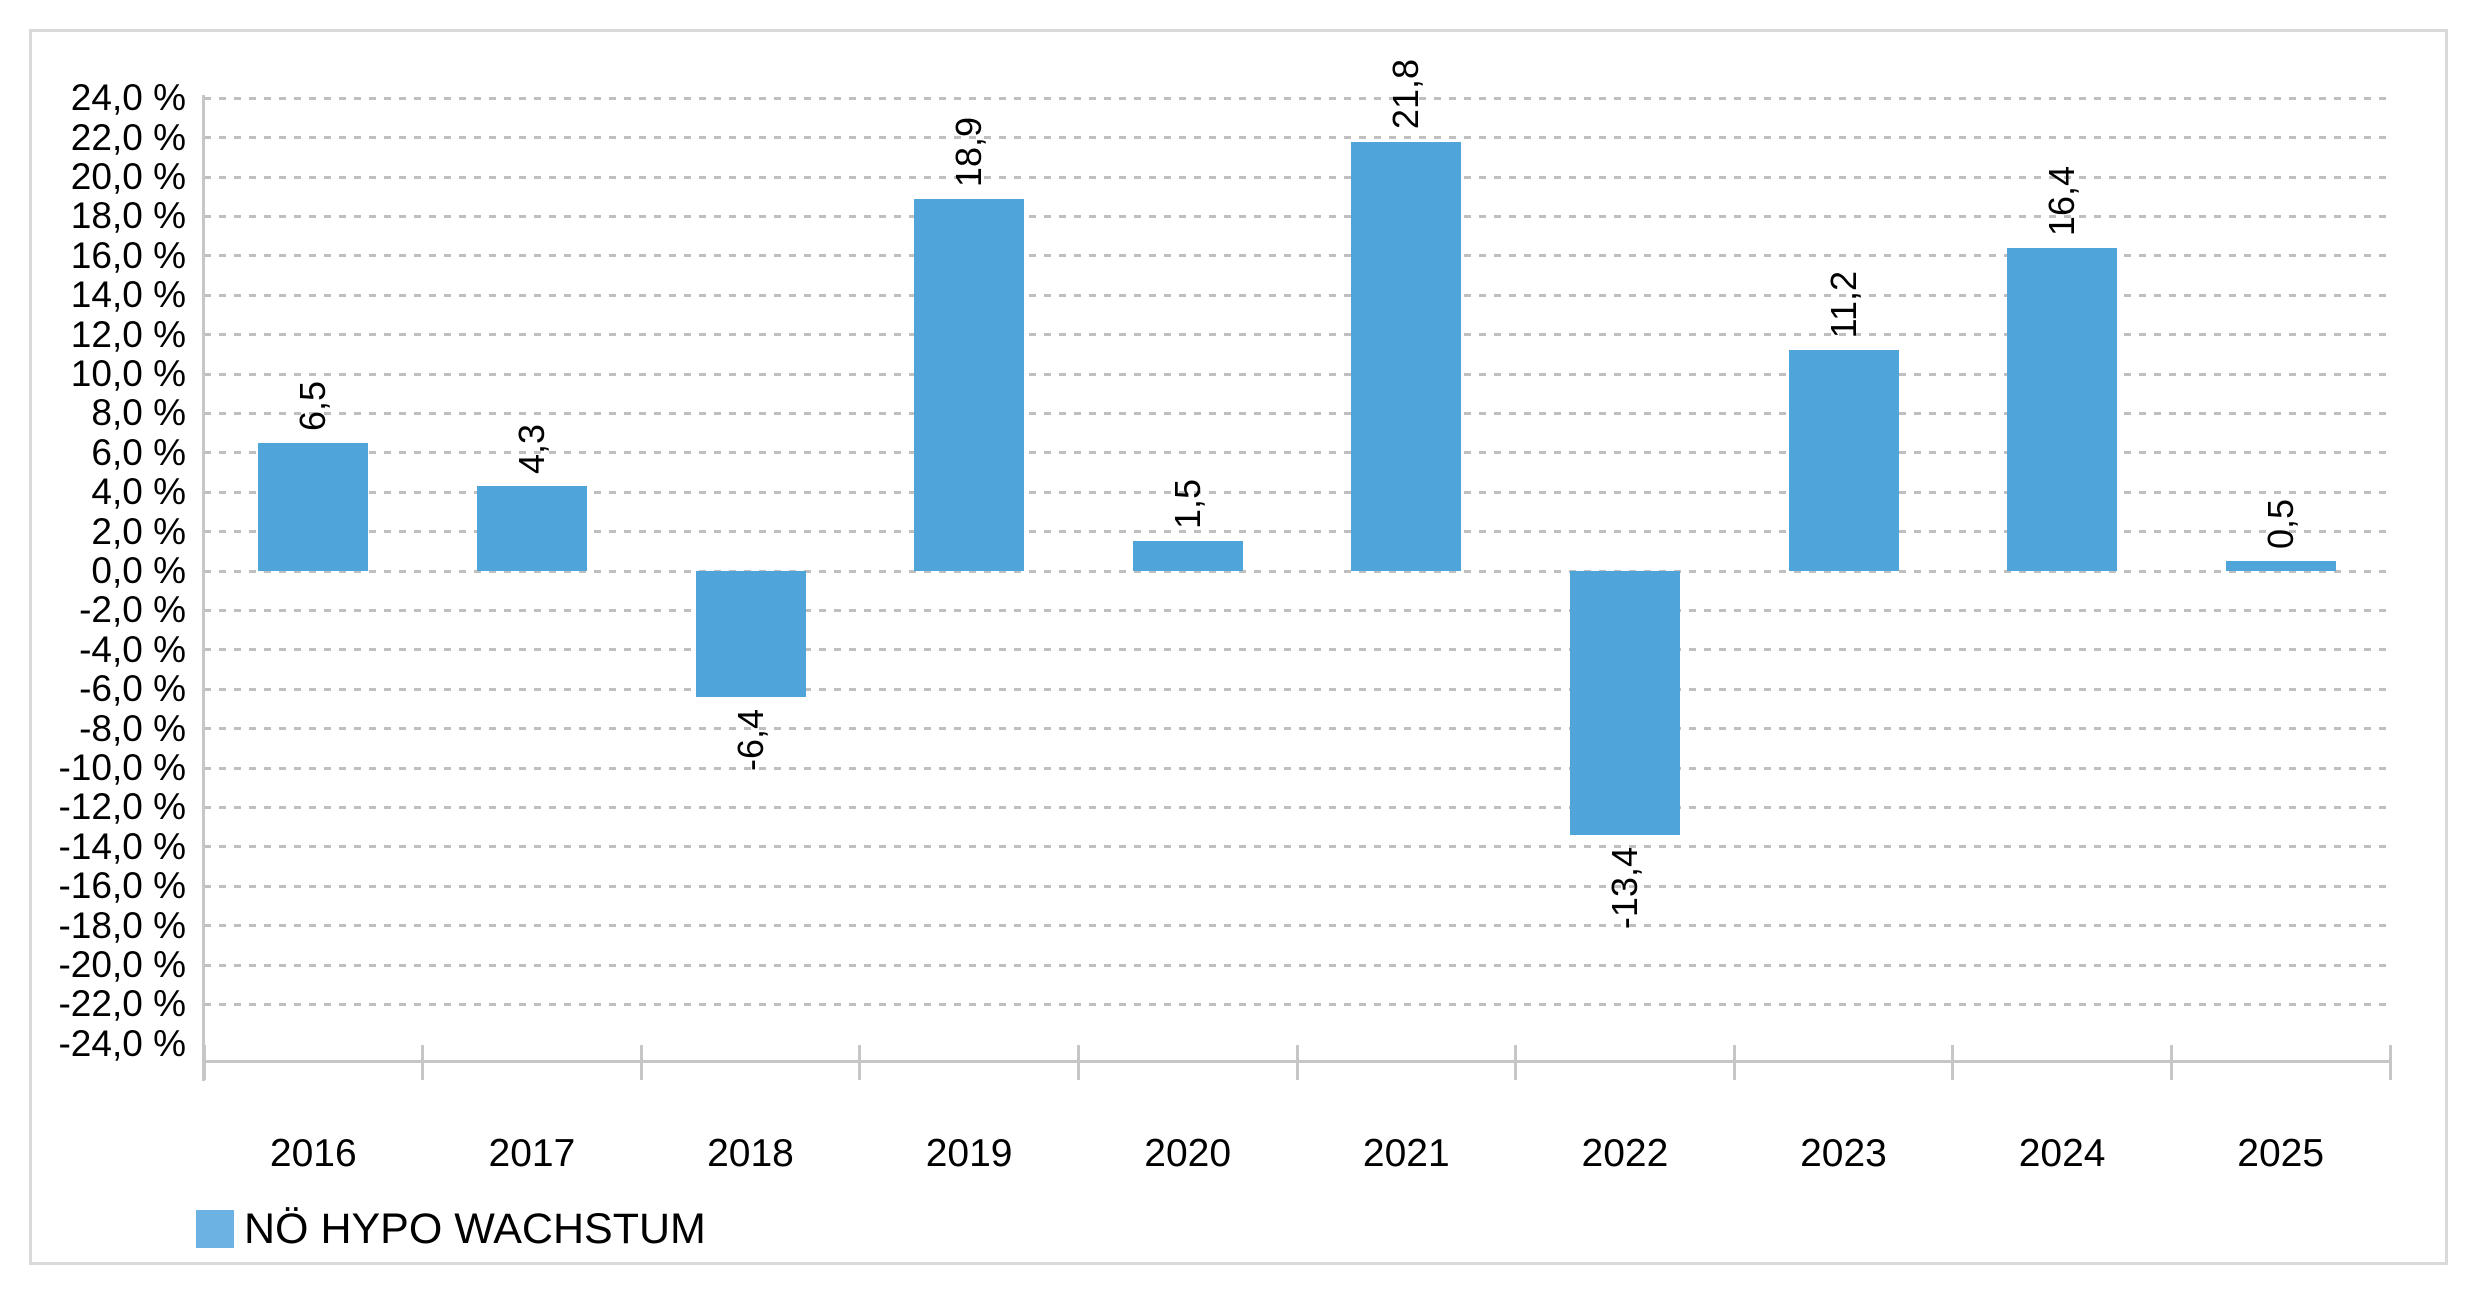 This screenshot has width=2480, height=1299. I want to click on bar-2024, so click(2062, 409).